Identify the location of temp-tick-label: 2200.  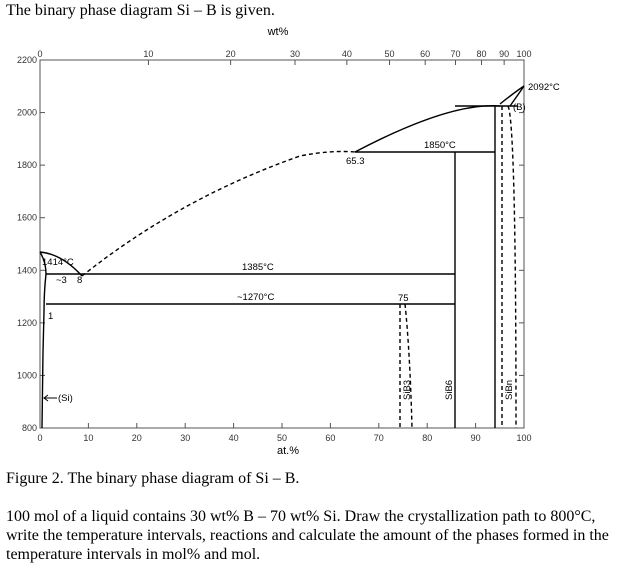
(27, 60).